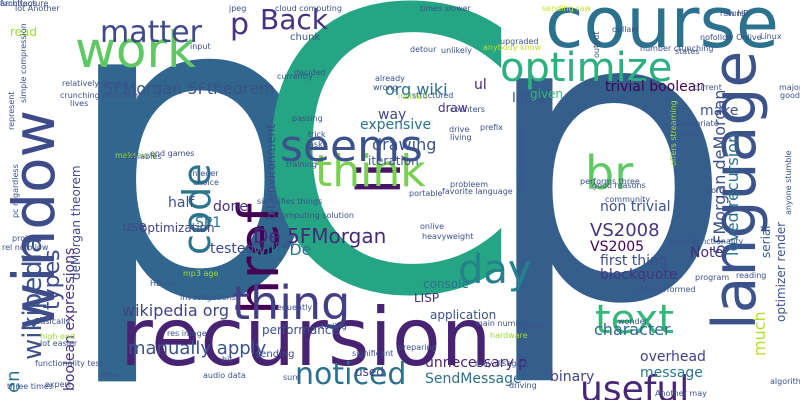 This screenshot has width=800, height=400. Describe the element at coordinates (707, 241) in the screenshot. I see `cloud-word: basic functionality` at that location.